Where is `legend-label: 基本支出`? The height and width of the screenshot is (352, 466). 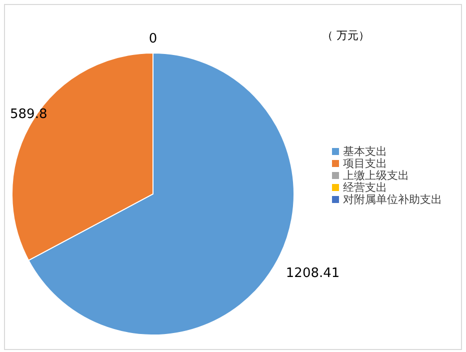
legend-label: 基本支出 is located at coordinates (365, 151).